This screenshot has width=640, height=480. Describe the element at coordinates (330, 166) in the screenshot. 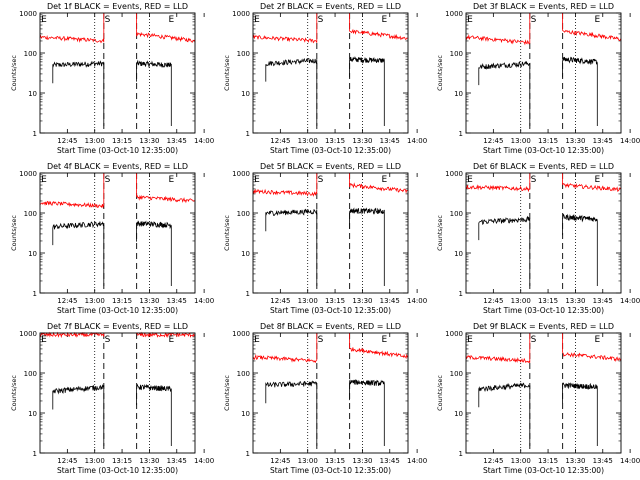

I see `chart-title: Det 5f BLACK = Events, RED = LLD` at that location.